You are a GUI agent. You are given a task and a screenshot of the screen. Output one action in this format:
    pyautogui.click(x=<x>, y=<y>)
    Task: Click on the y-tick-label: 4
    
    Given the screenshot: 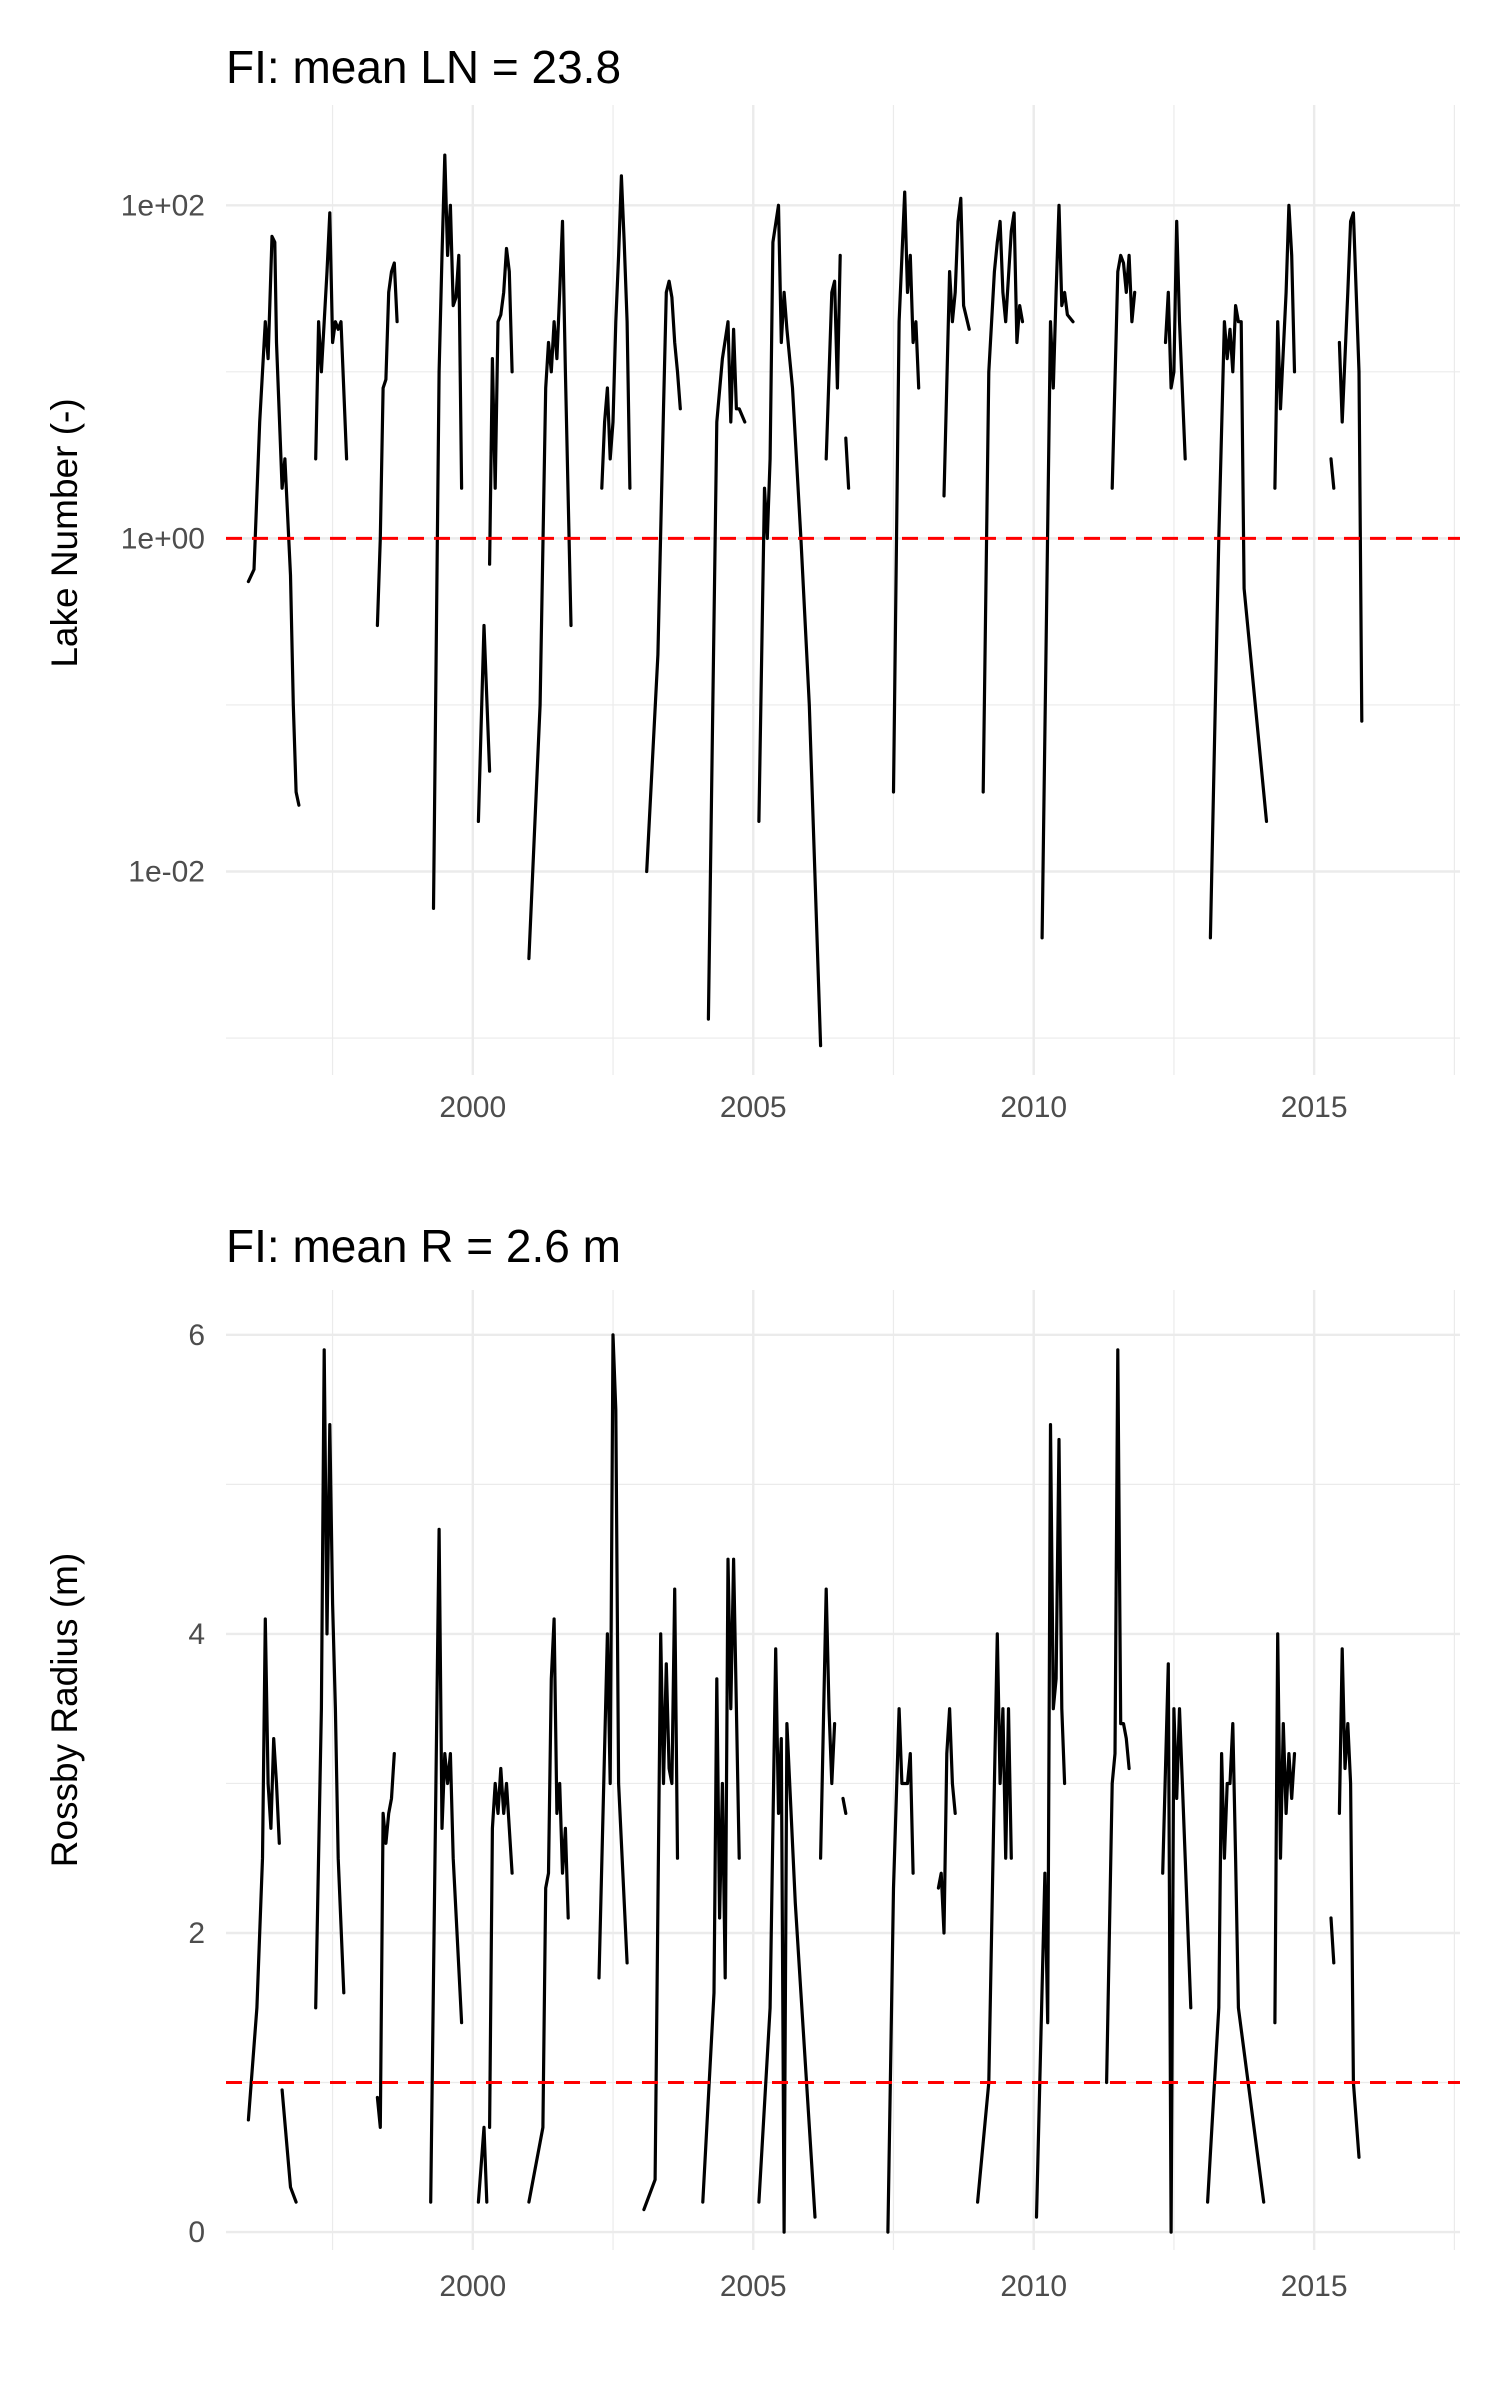 What is the action you would take?
    pyautogui.click(x=196, y=1634)
    